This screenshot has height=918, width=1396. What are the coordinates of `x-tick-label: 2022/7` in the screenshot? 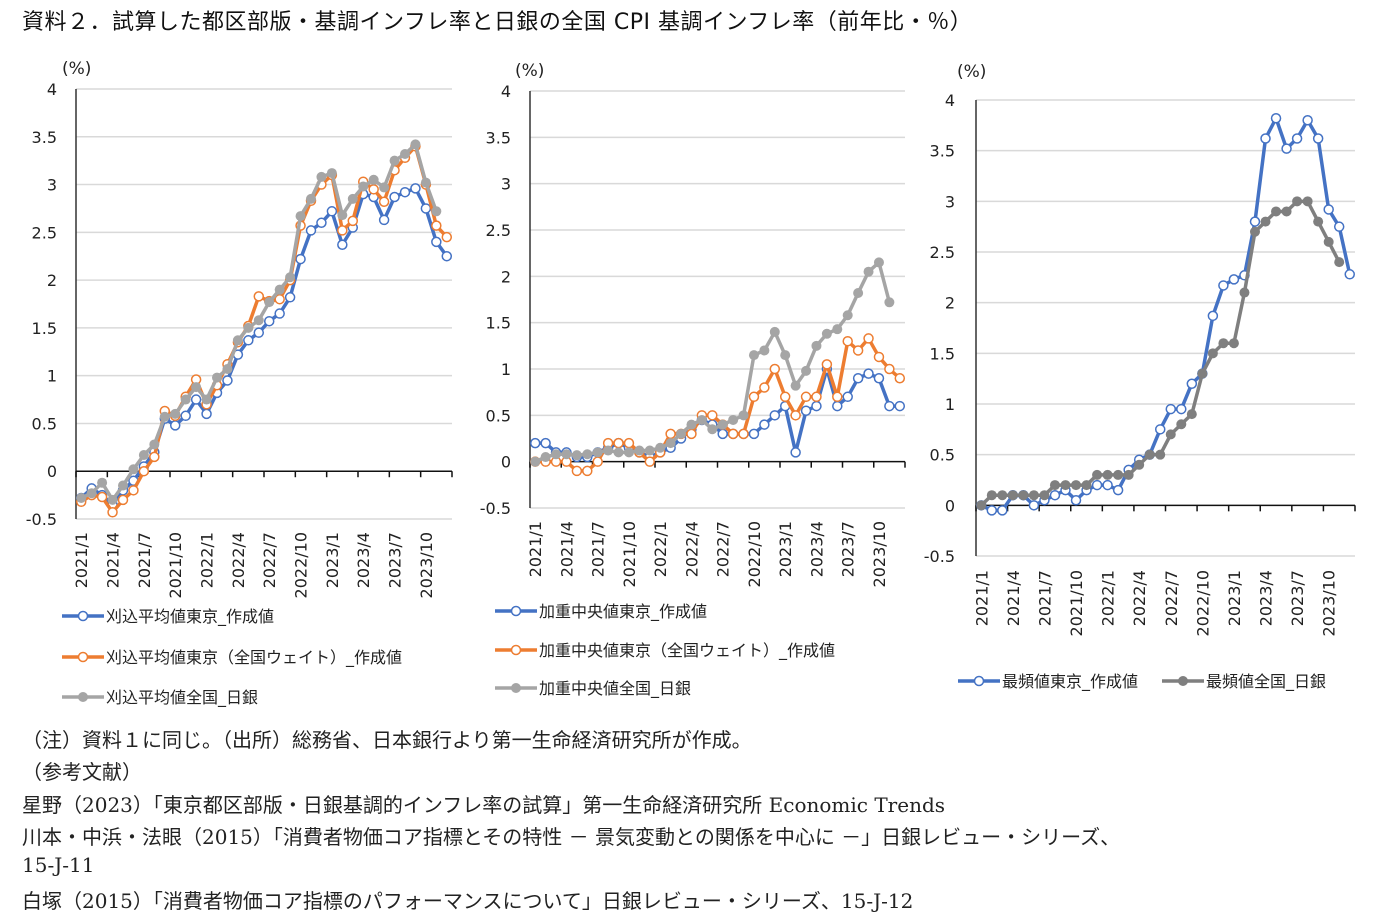 It's located at (1171, 598).